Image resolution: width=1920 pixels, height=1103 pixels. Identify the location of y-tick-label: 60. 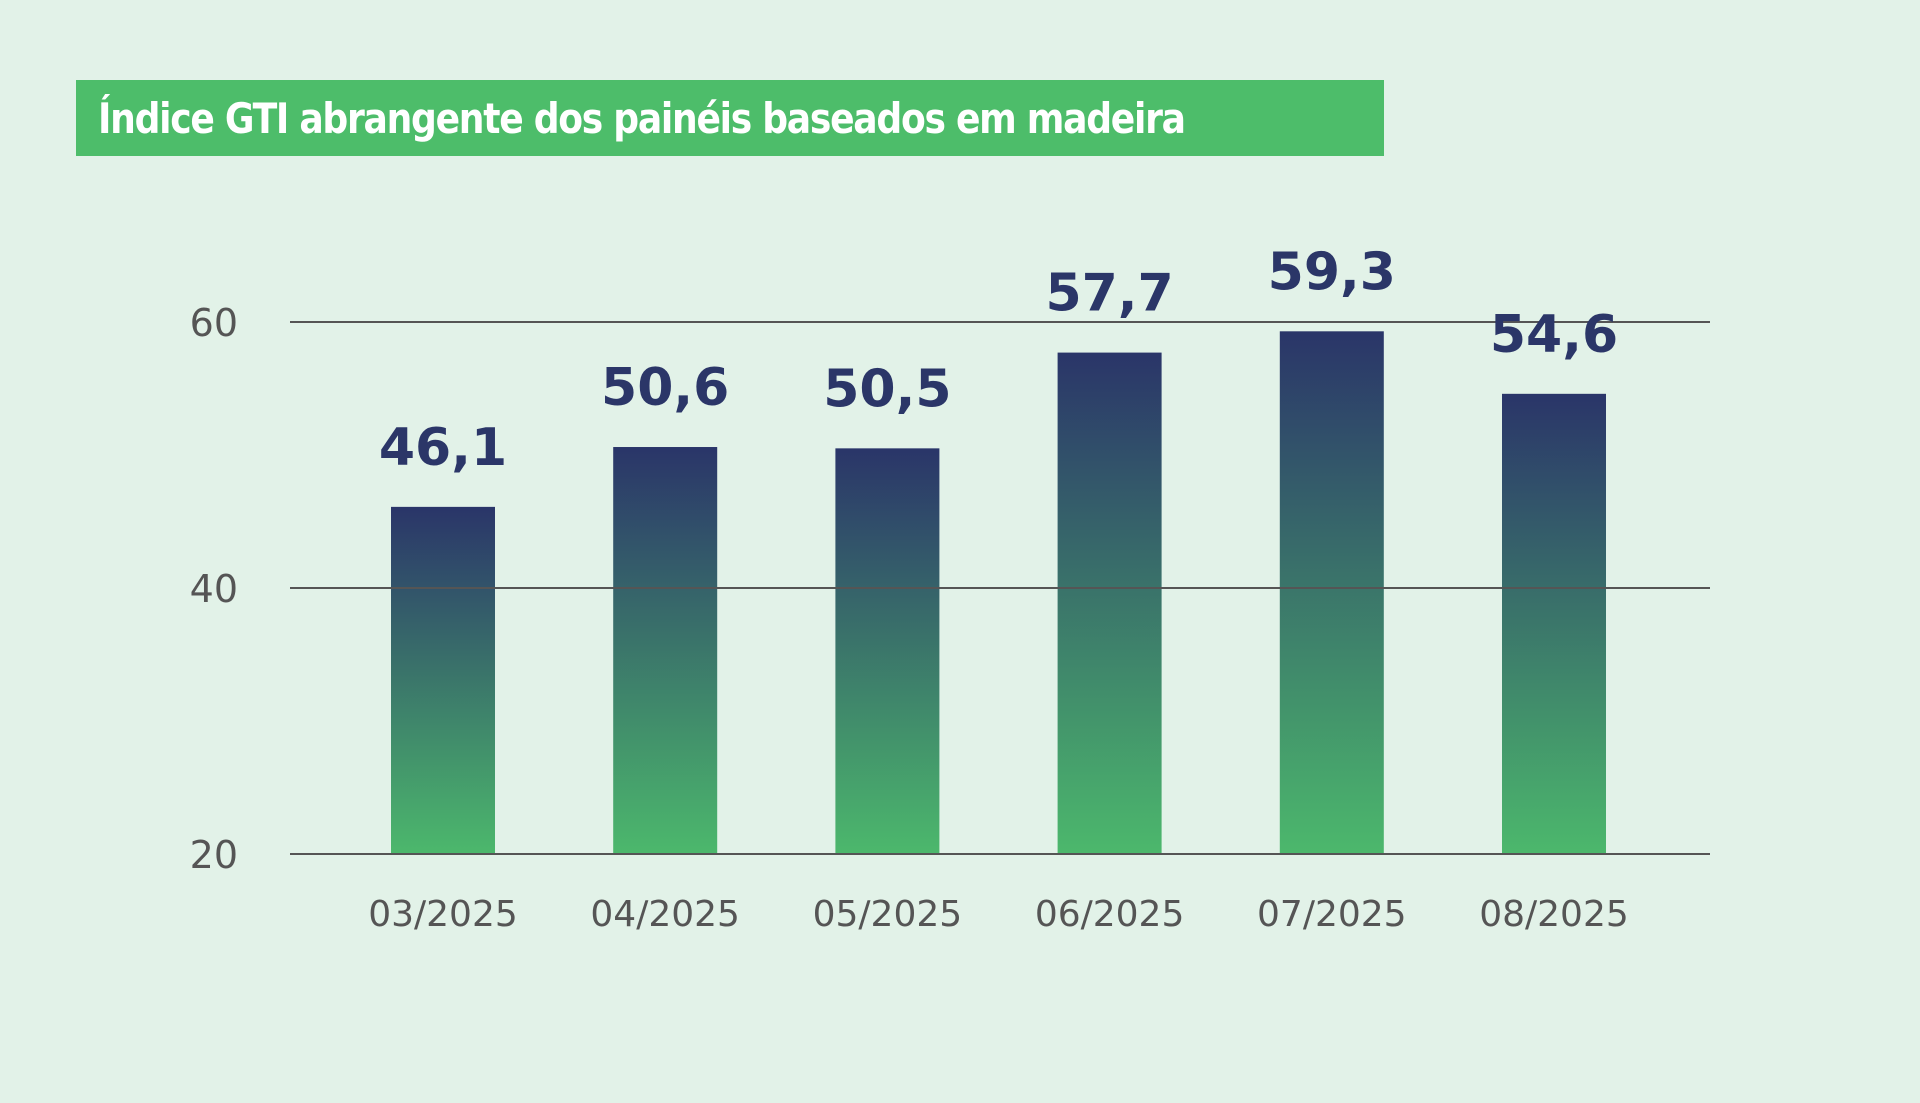
(214, 323).